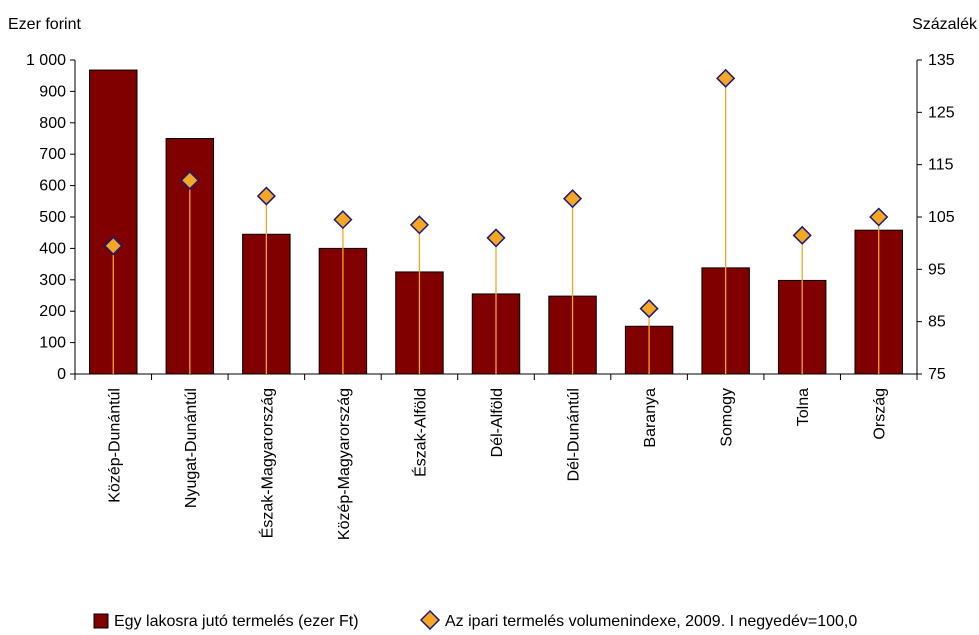 This screenshot has width=979, height=635. I want to click on y-left-tick-label: 300, so click(52, 280).